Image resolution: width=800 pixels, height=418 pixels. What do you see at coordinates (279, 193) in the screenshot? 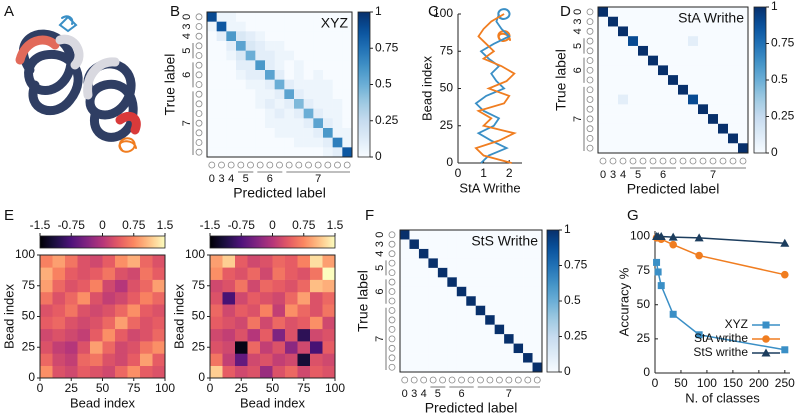
I see `x-axis-label: Predicted label` at bounding box center [279, 193].